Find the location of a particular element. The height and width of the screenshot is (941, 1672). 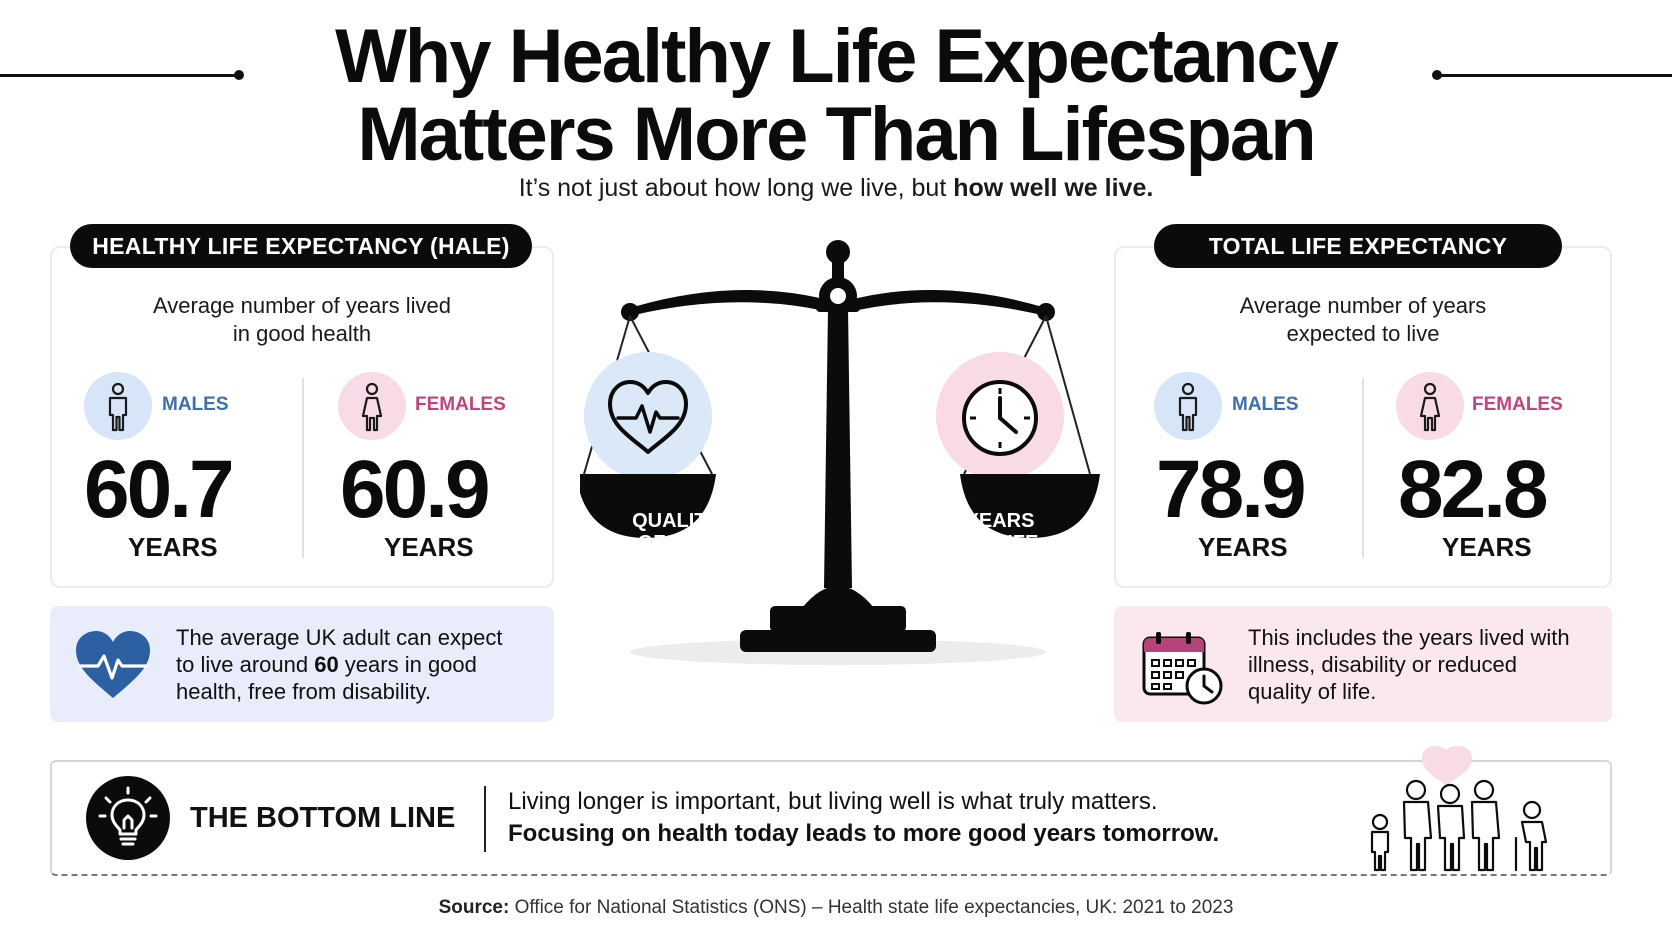

scale-right-line-2: OF LIFE is located at coordinates (1000, 543).